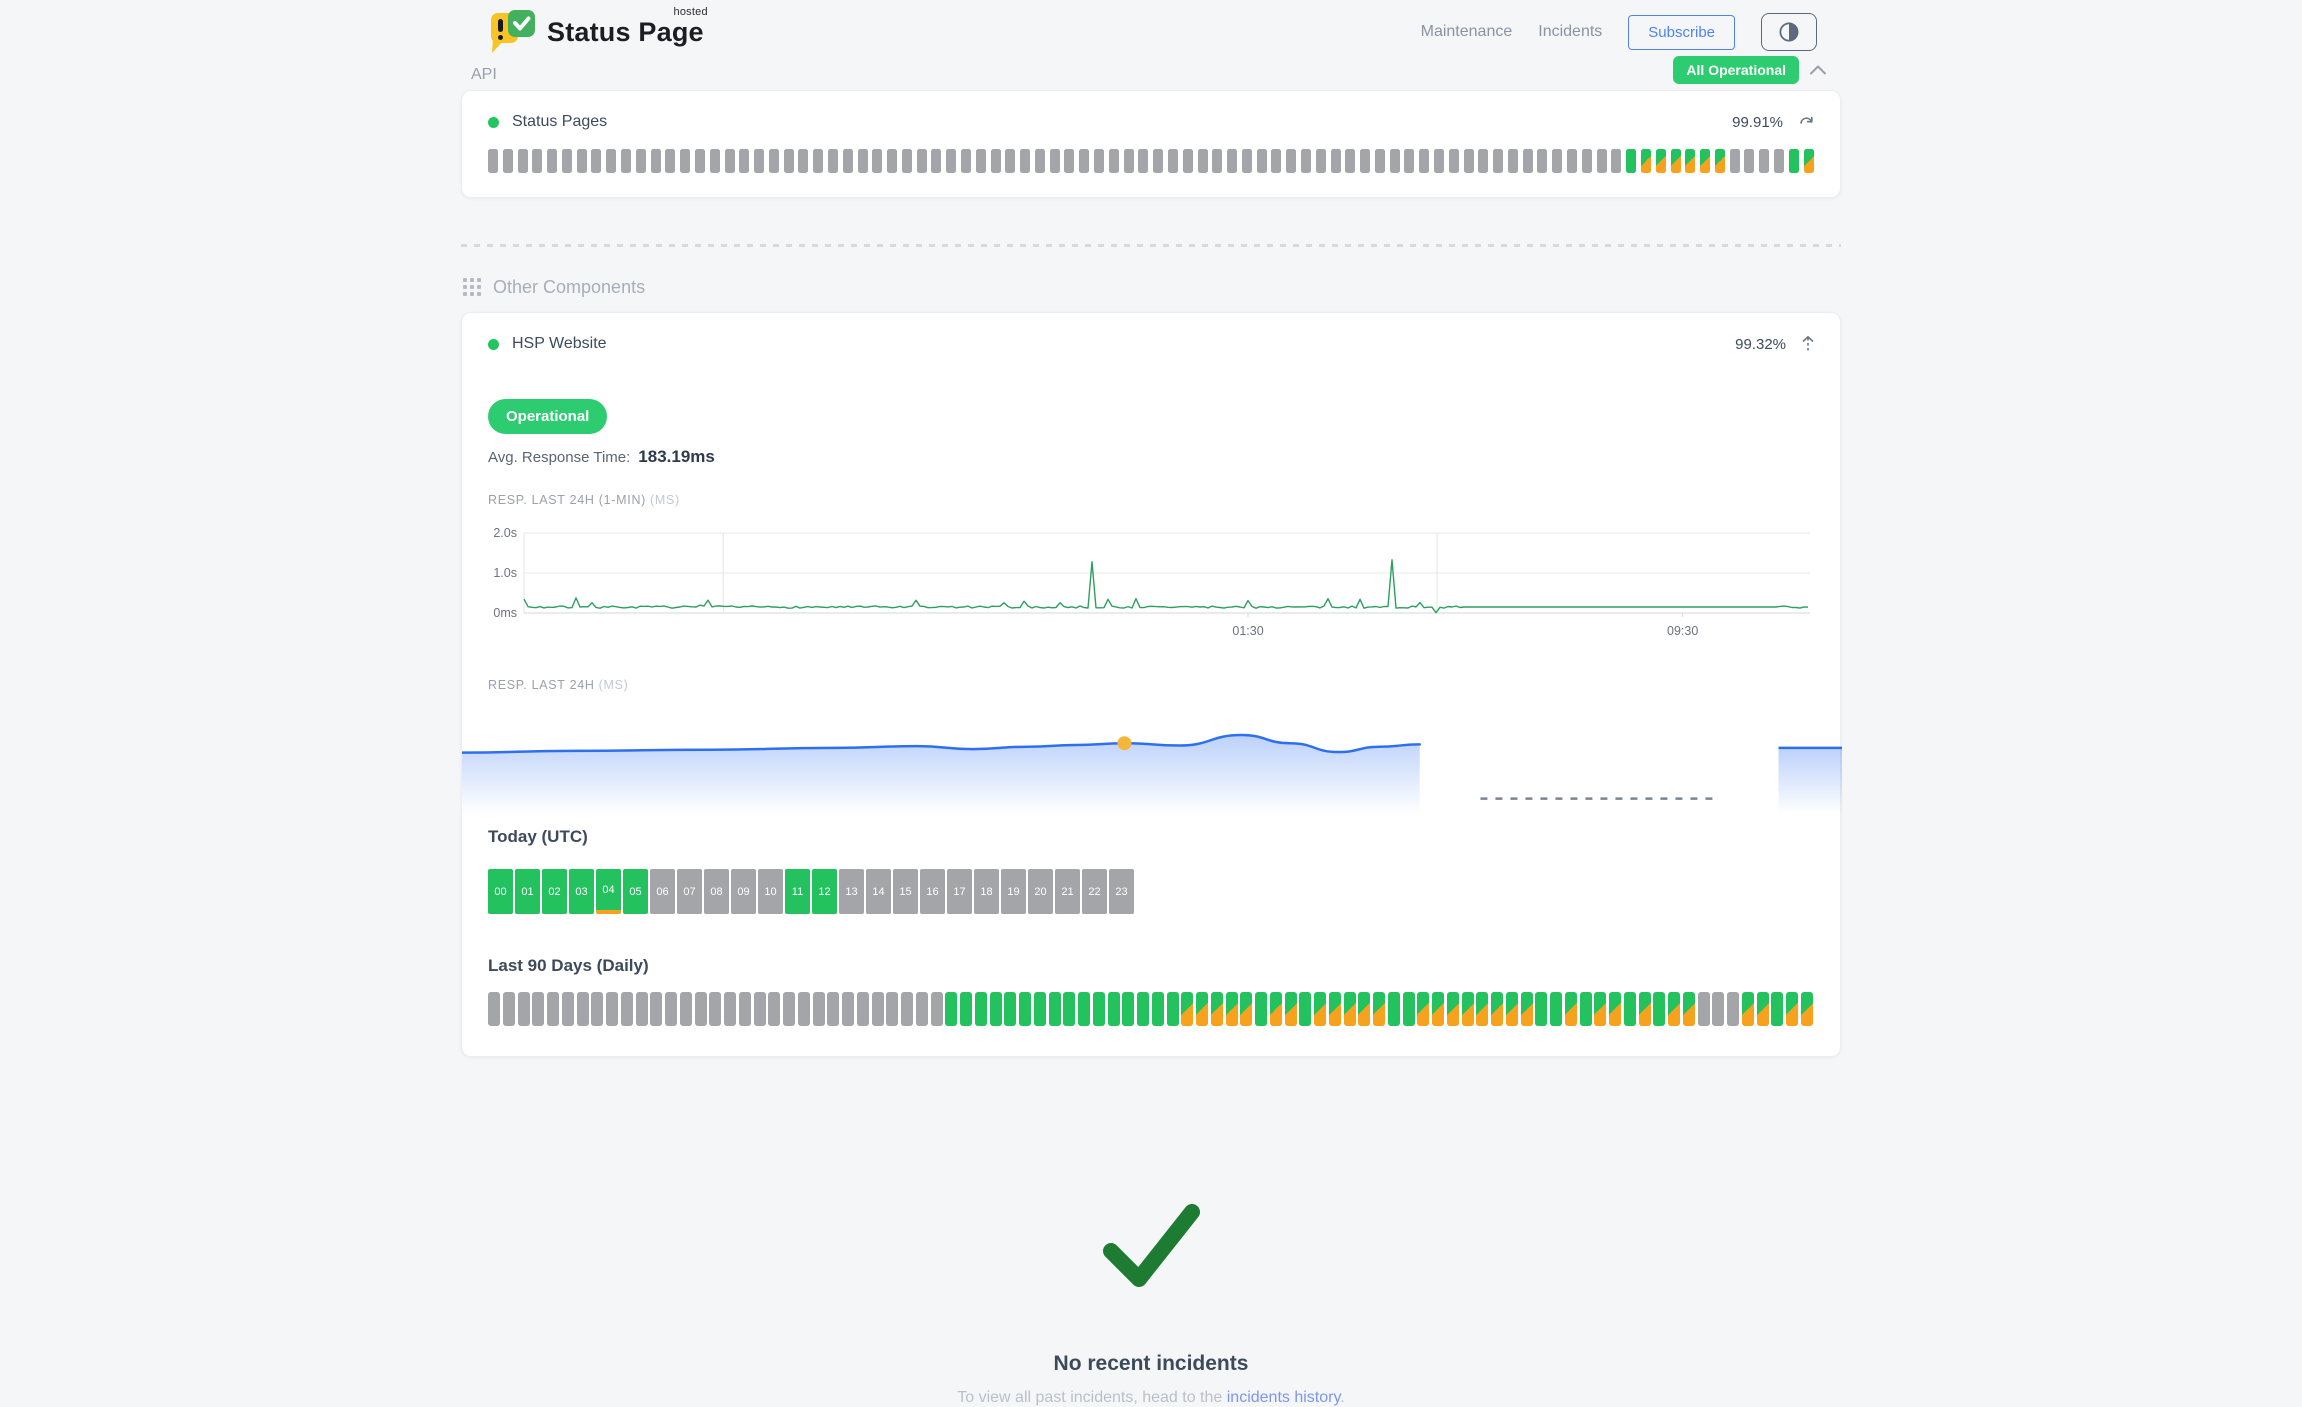 The image size is (2302, 1407). I want to click on operational-badge: Operational, so click(548, 416).